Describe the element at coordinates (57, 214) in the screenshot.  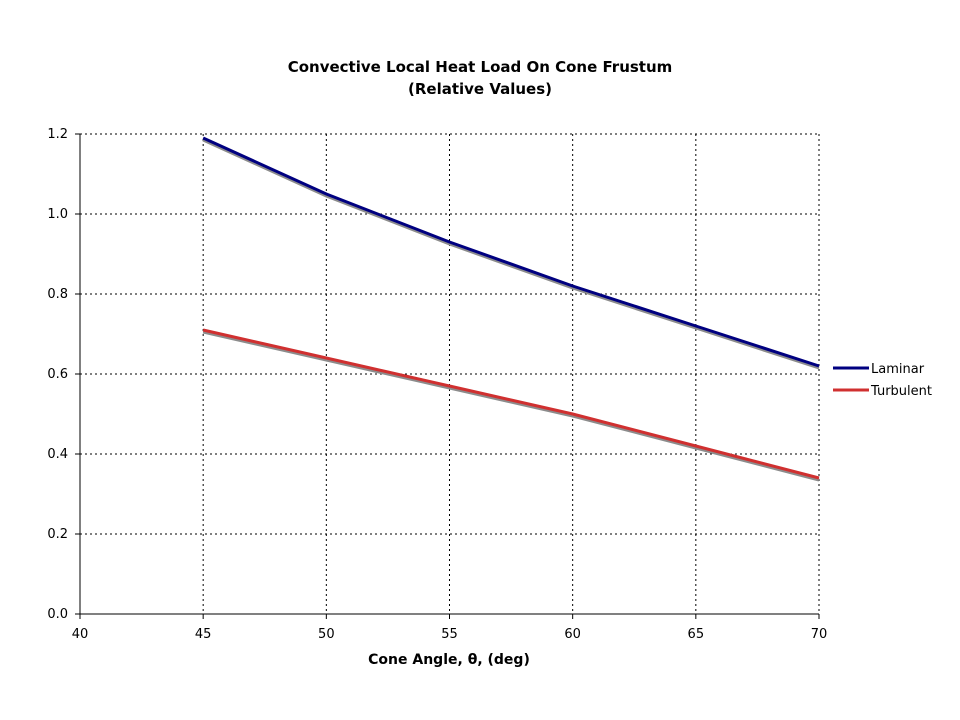
I see `y-tick-label: 1.0` at that location.